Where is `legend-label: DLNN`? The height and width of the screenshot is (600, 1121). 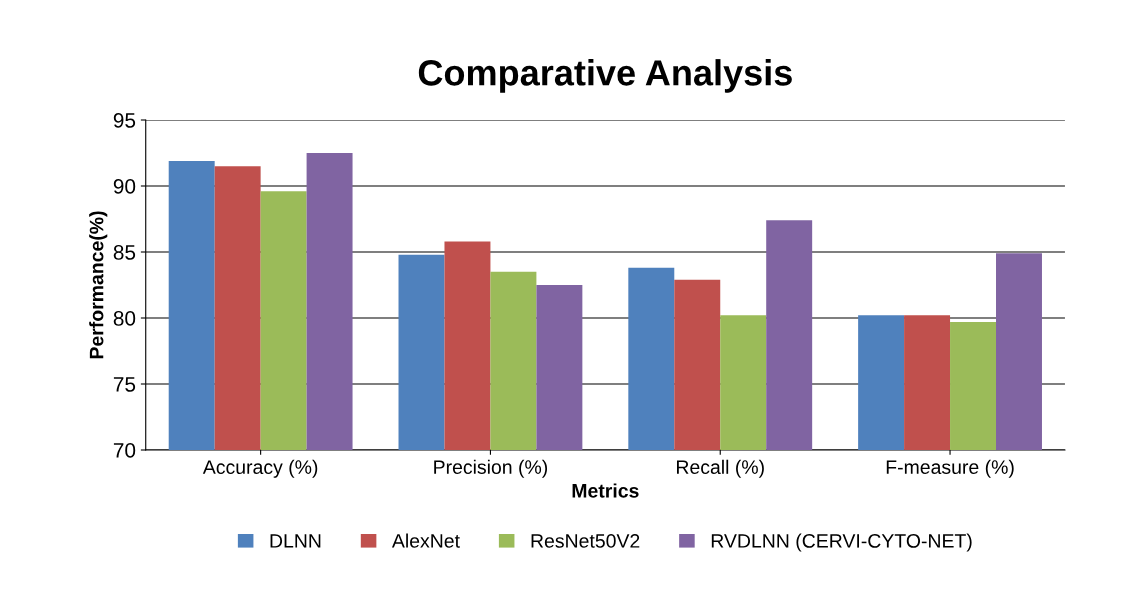
legend-label: DLNN is located at coordinates (295, 541).